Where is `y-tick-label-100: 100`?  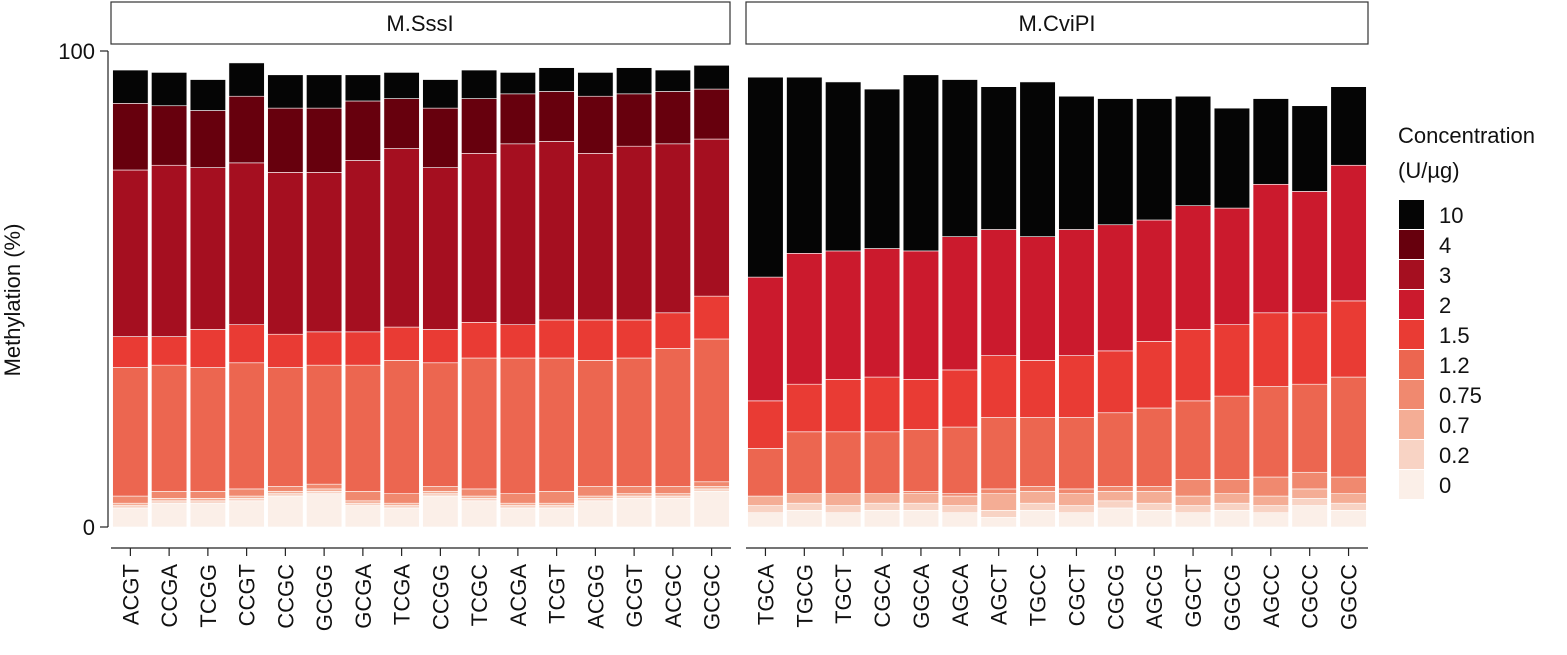
y-tick-label-100: 100 is located at coordinates (76, 51).